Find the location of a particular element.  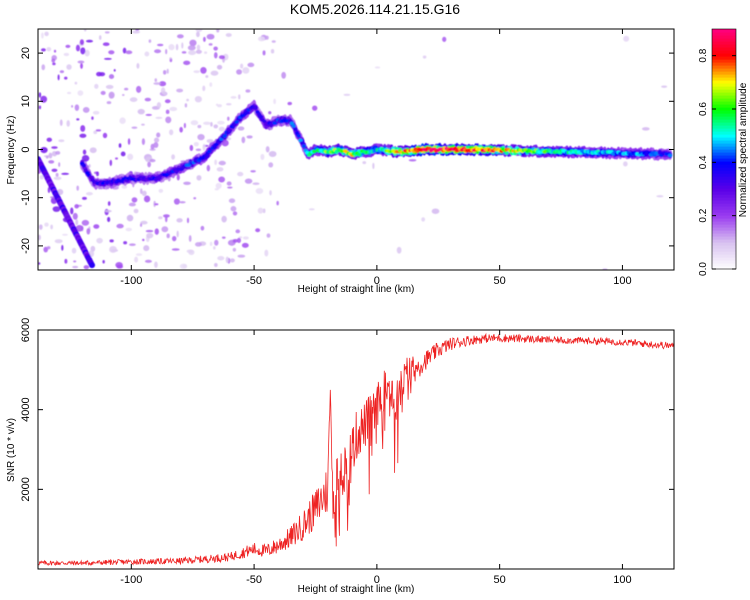

colorbar-label: Normalized spectral amplitude is located at coordinates (743, 149).